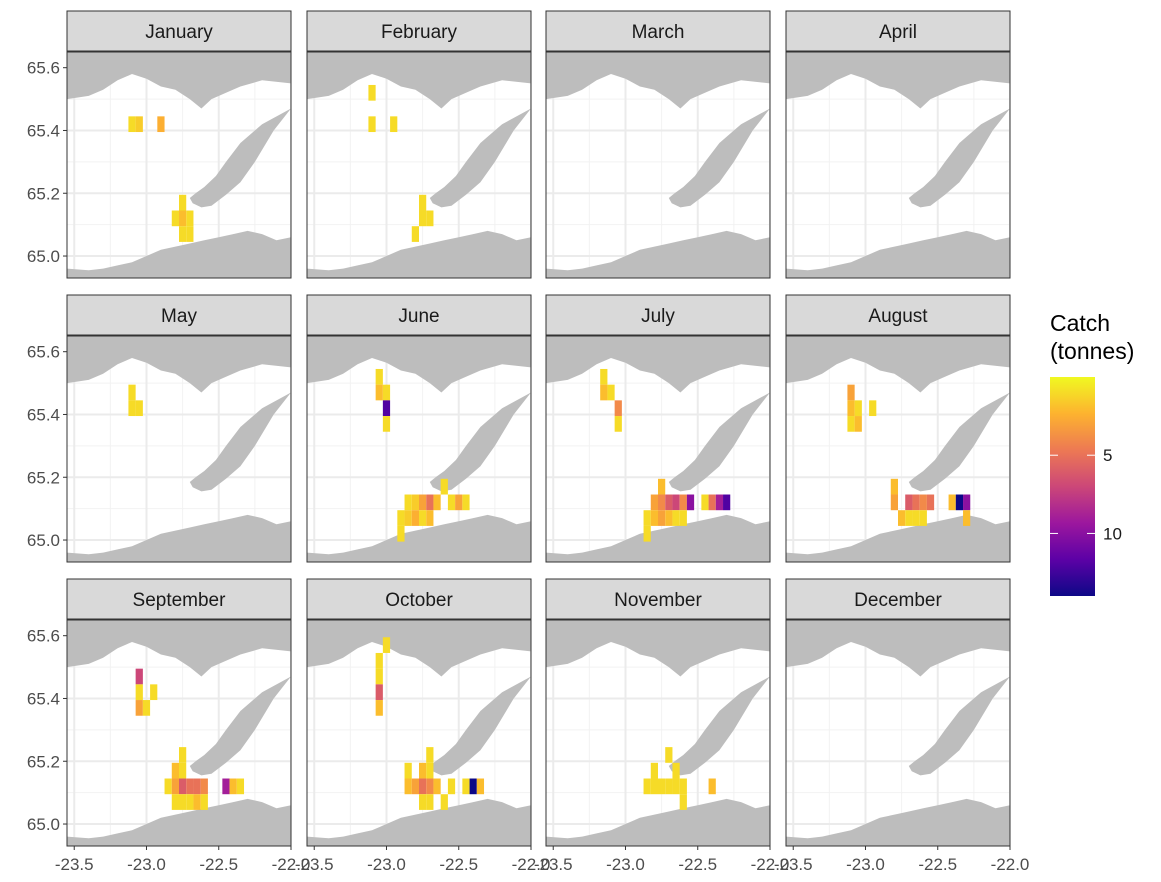 The image size is (1161, 882). I want to click on legend: Catch (tonnes) 5 10, so click(1092, 453).